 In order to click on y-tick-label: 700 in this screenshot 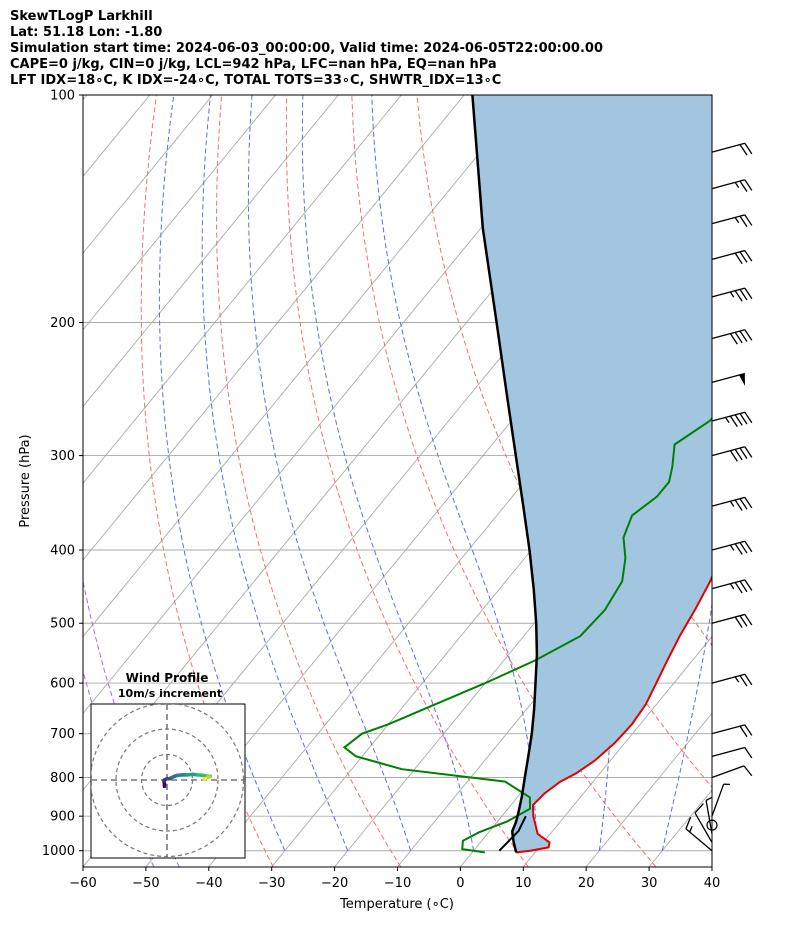, I will do `click(62, 734)`.